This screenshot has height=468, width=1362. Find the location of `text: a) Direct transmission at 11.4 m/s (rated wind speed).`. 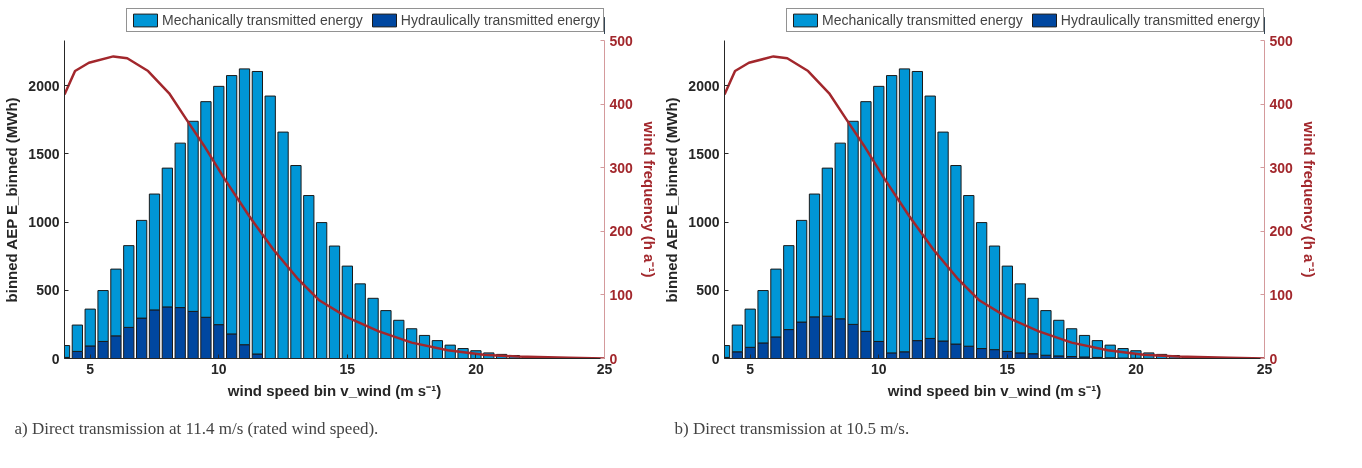

text: a) Direct transmission at 11.4 m/s (rated wind speed). is located at coordinates (196, 428).